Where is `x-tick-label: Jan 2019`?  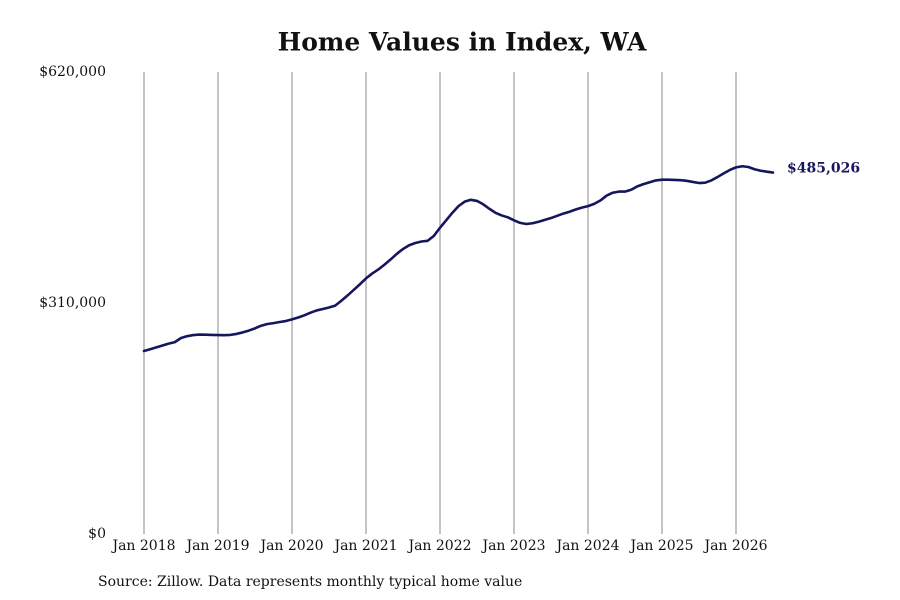
x-tick-label: Jan 2019 is located at coordinates (216, 546).